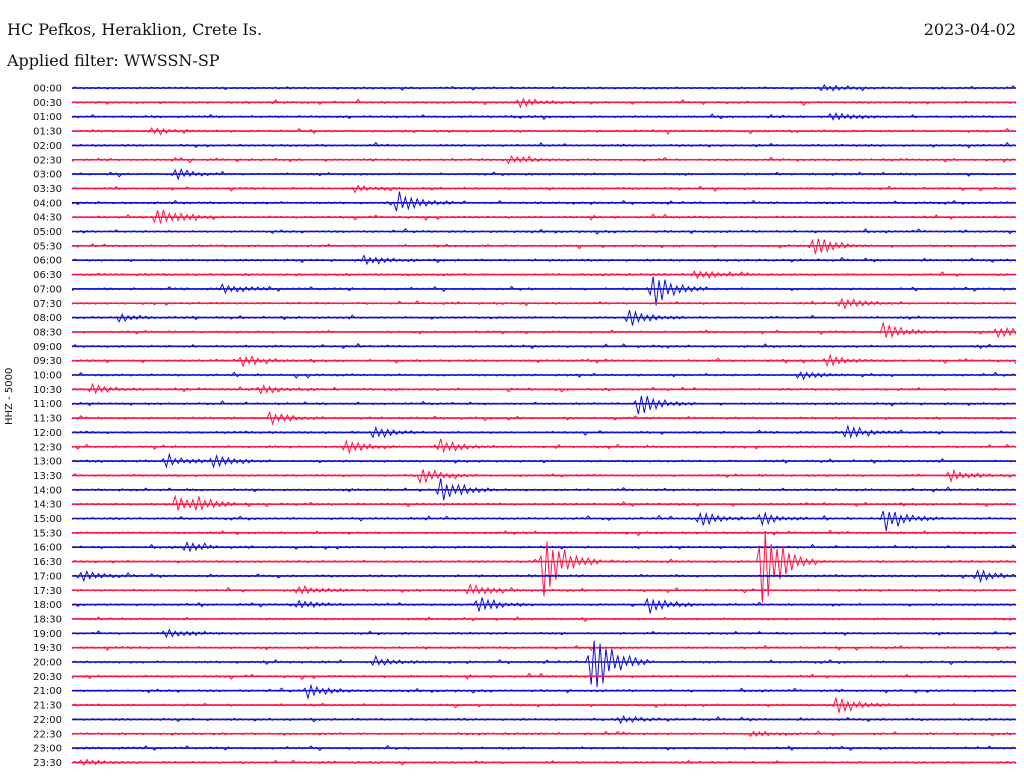 The width and height of the screenshot is (1024, 780). Describe the element at coordinates (47, 376) in the screenshot. I see `row-time-label: 10:00` at that location.